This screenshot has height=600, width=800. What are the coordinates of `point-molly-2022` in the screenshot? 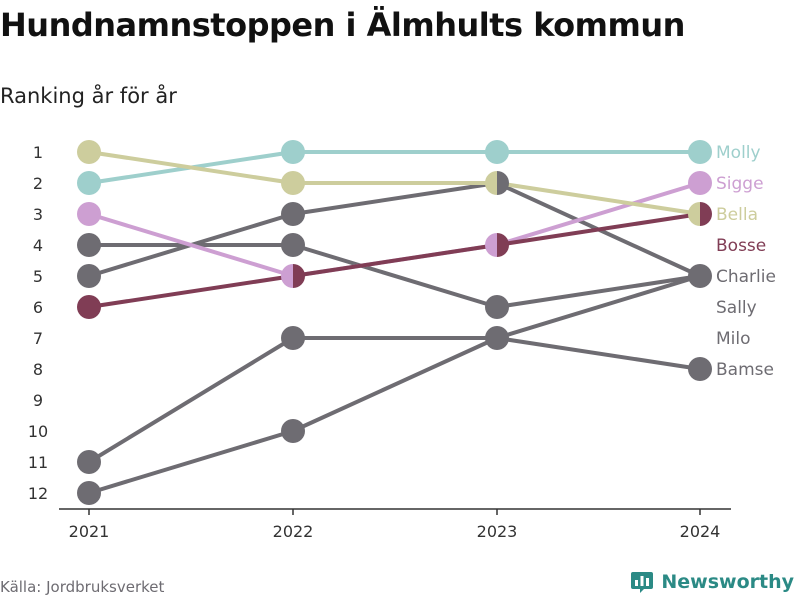 It's located at (293, 152).